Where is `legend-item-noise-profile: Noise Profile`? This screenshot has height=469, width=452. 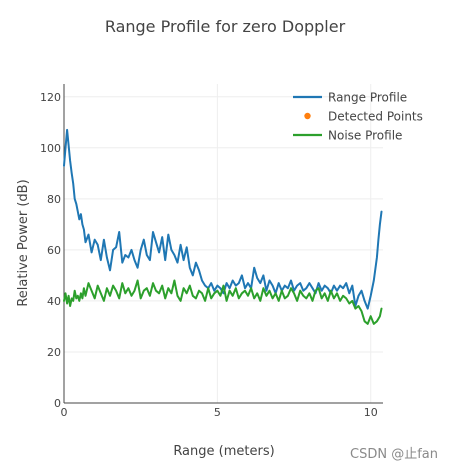
legend-item-noise-profile: Noise Profile is located at coordinates (347, 136).